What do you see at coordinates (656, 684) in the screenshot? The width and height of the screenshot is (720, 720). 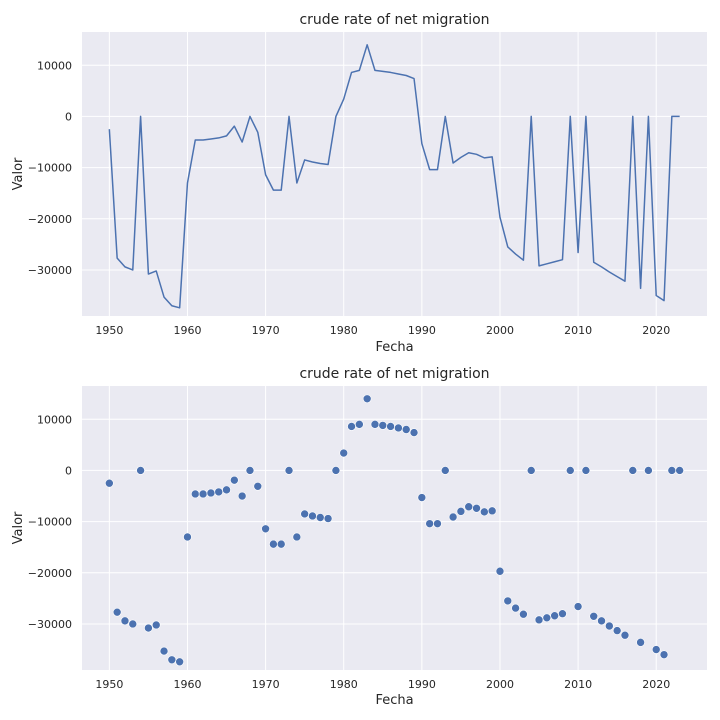 I see `x-tick-label: 2020` at bounding box center [656, 684].